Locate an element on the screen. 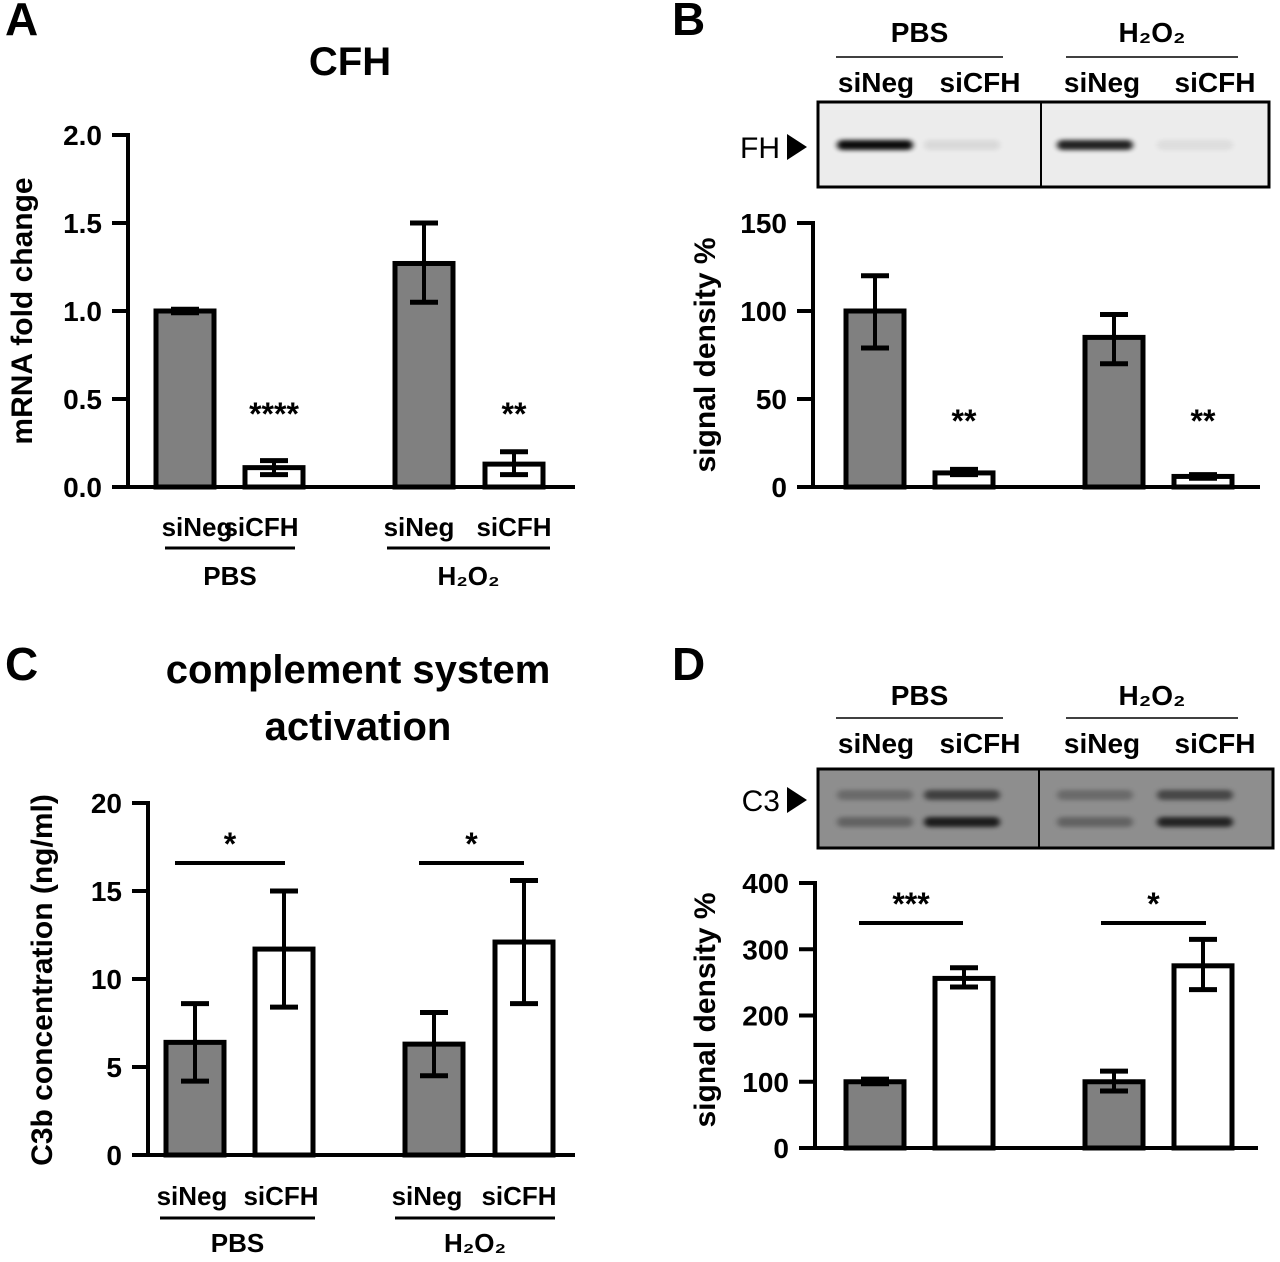  panel-d-blot-label: C3 is located at coordinates (761, 801).